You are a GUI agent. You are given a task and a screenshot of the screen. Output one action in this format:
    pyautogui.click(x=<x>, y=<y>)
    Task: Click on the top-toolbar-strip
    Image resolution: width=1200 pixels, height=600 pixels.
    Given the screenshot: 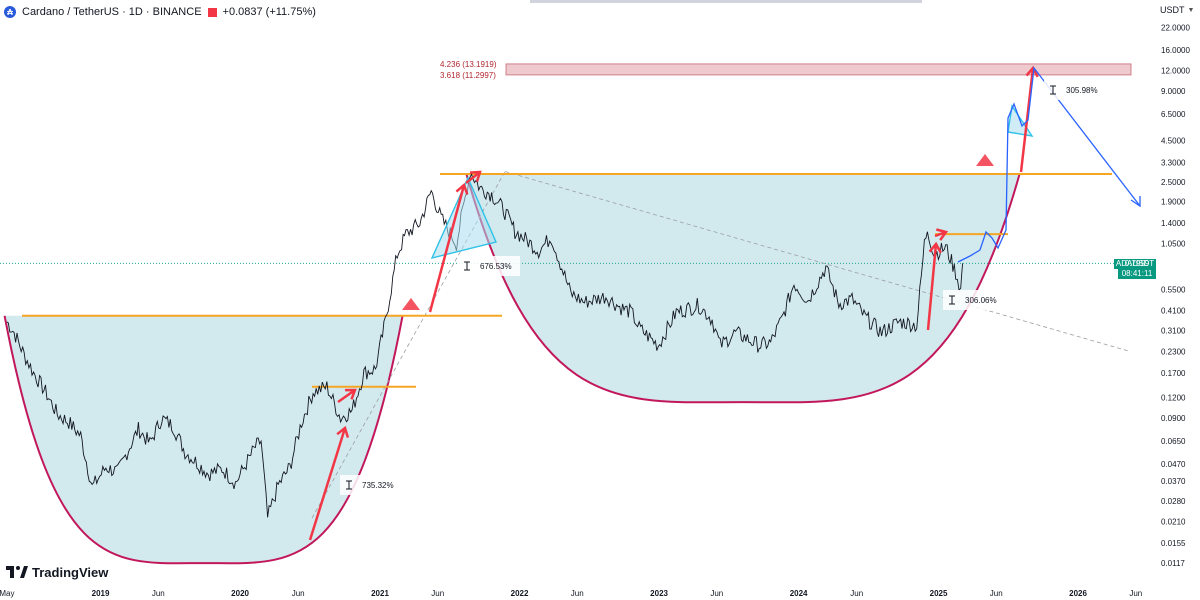 What is the action you would take?
    pyautogui.click(x=726, y=1)
    